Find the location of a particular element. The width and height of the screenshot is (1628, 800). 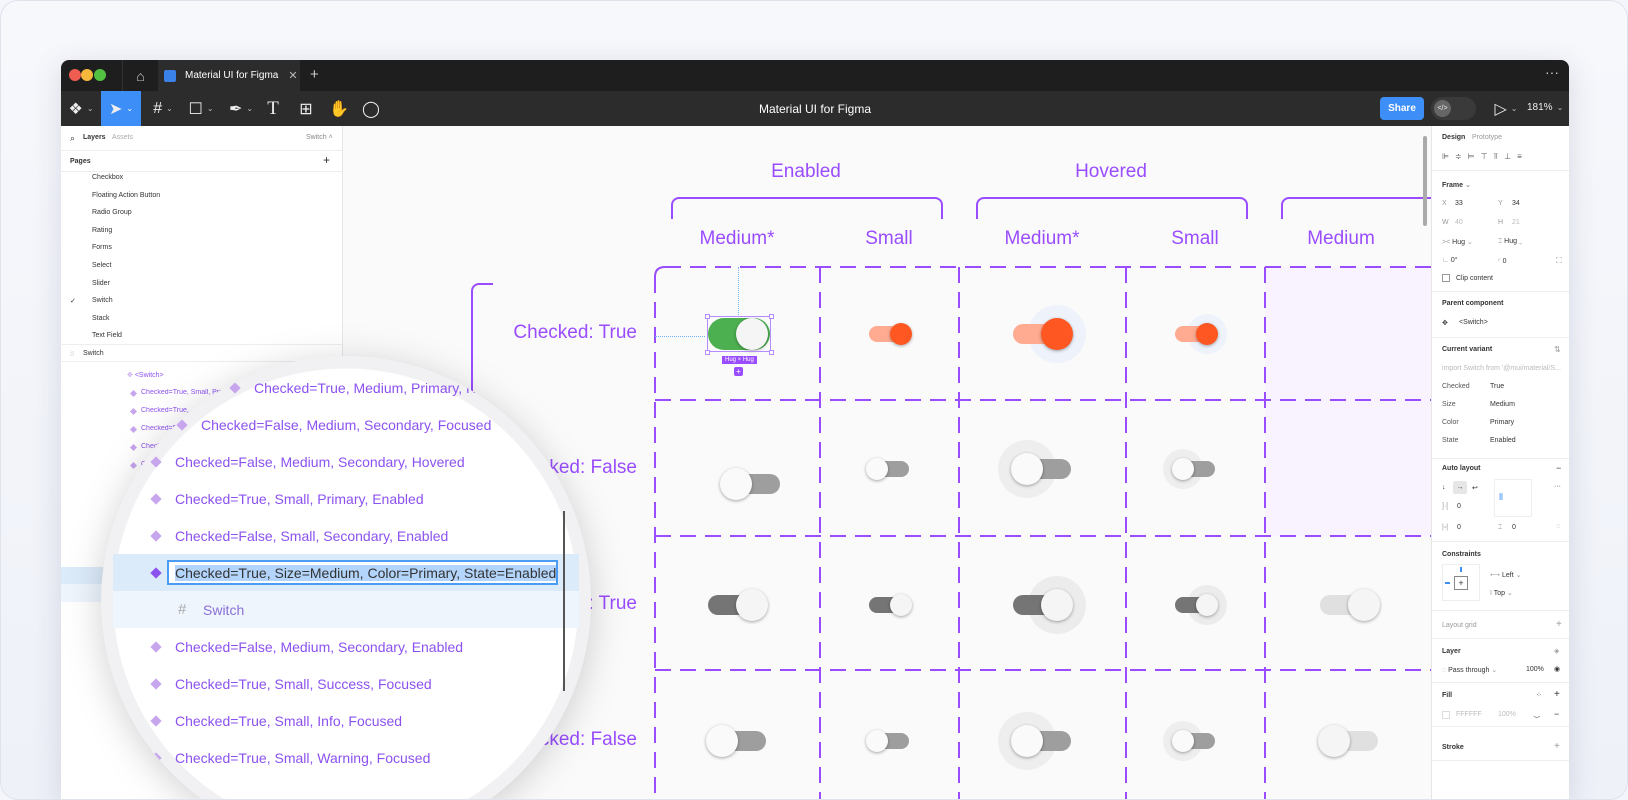

corner-radius-input: ◜ 0 is located at coordinates (1502, 261).